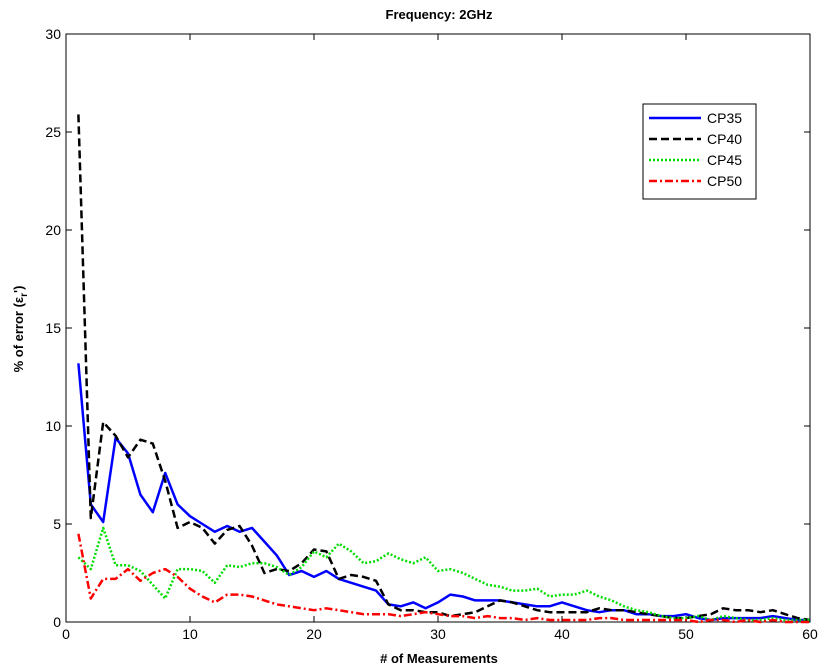 The height and width of the screenshot is (668, 825). Describe the element at coordinates (53, 132) in the screenshot. I see `y-tick-label: 25` at that location.